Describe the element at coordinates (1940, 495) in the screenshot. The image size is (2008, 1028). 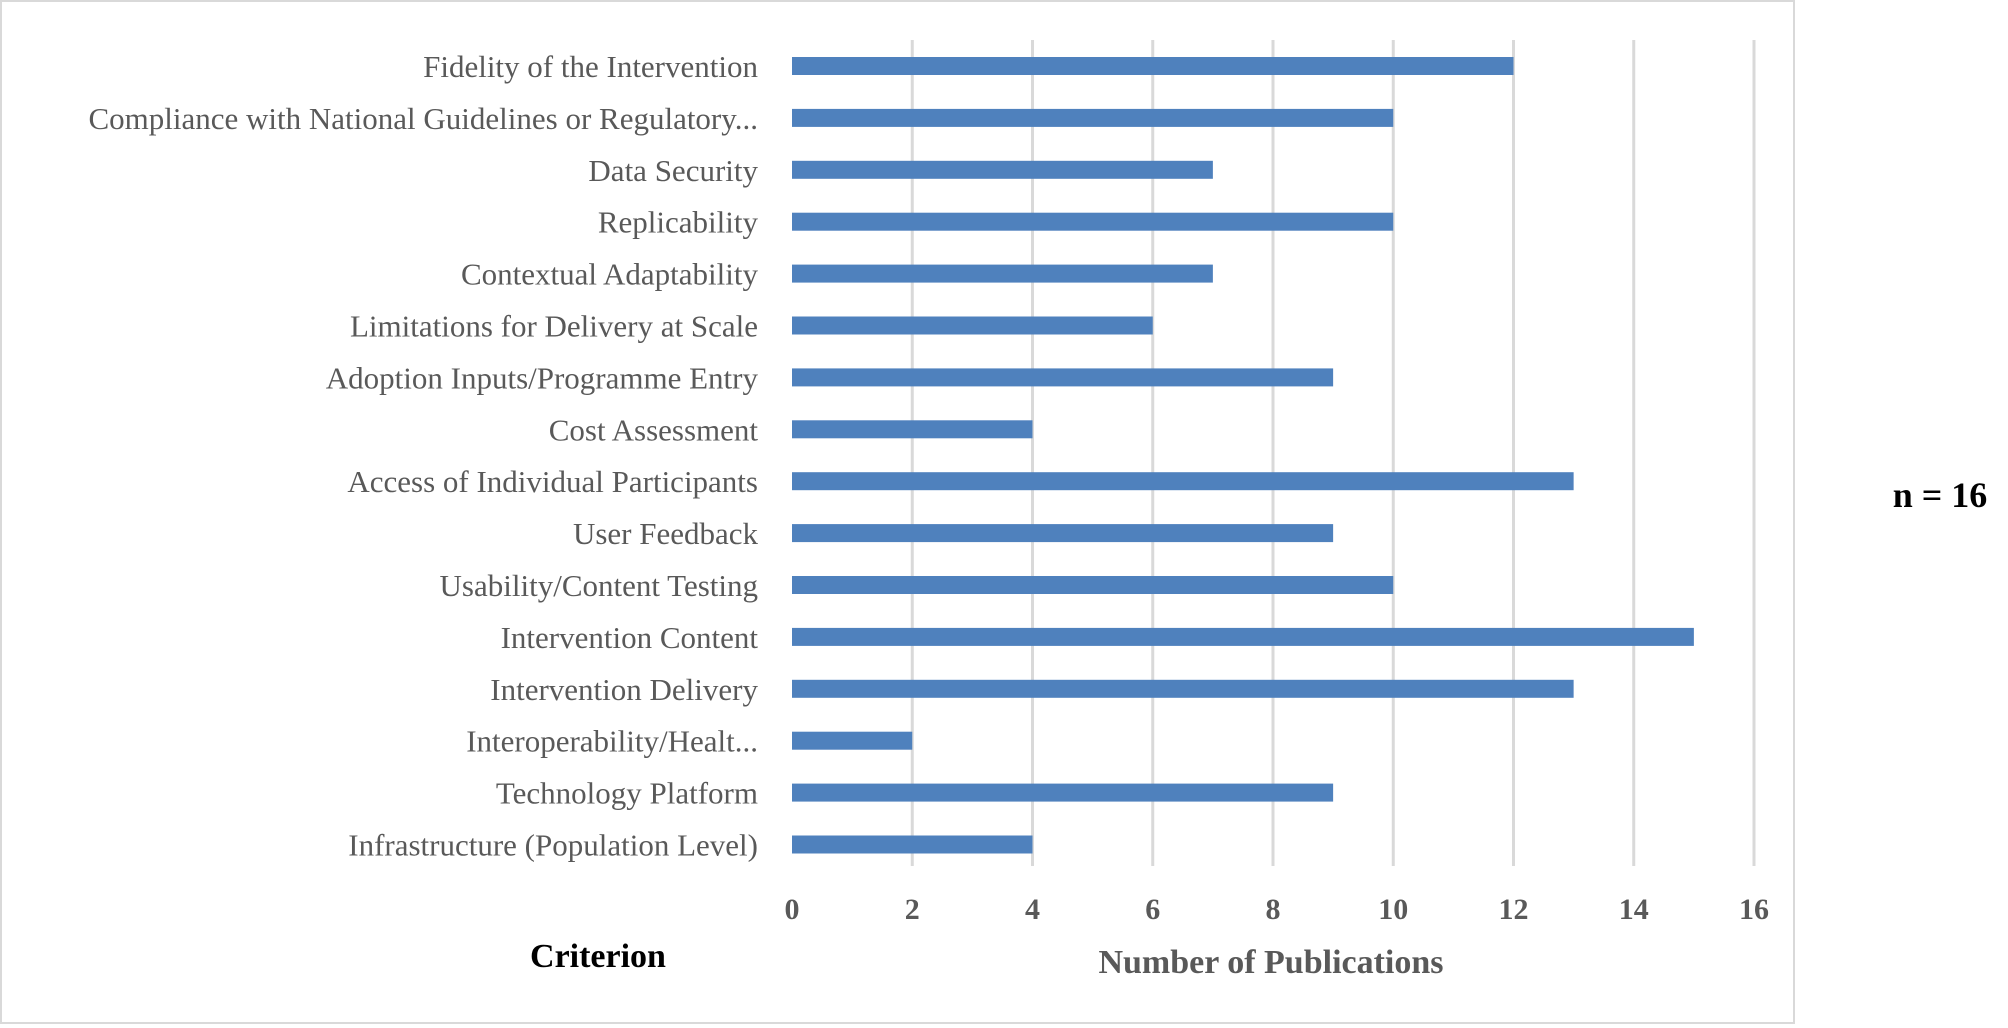
I see `sample-size-annotation: n = 16` at that location.